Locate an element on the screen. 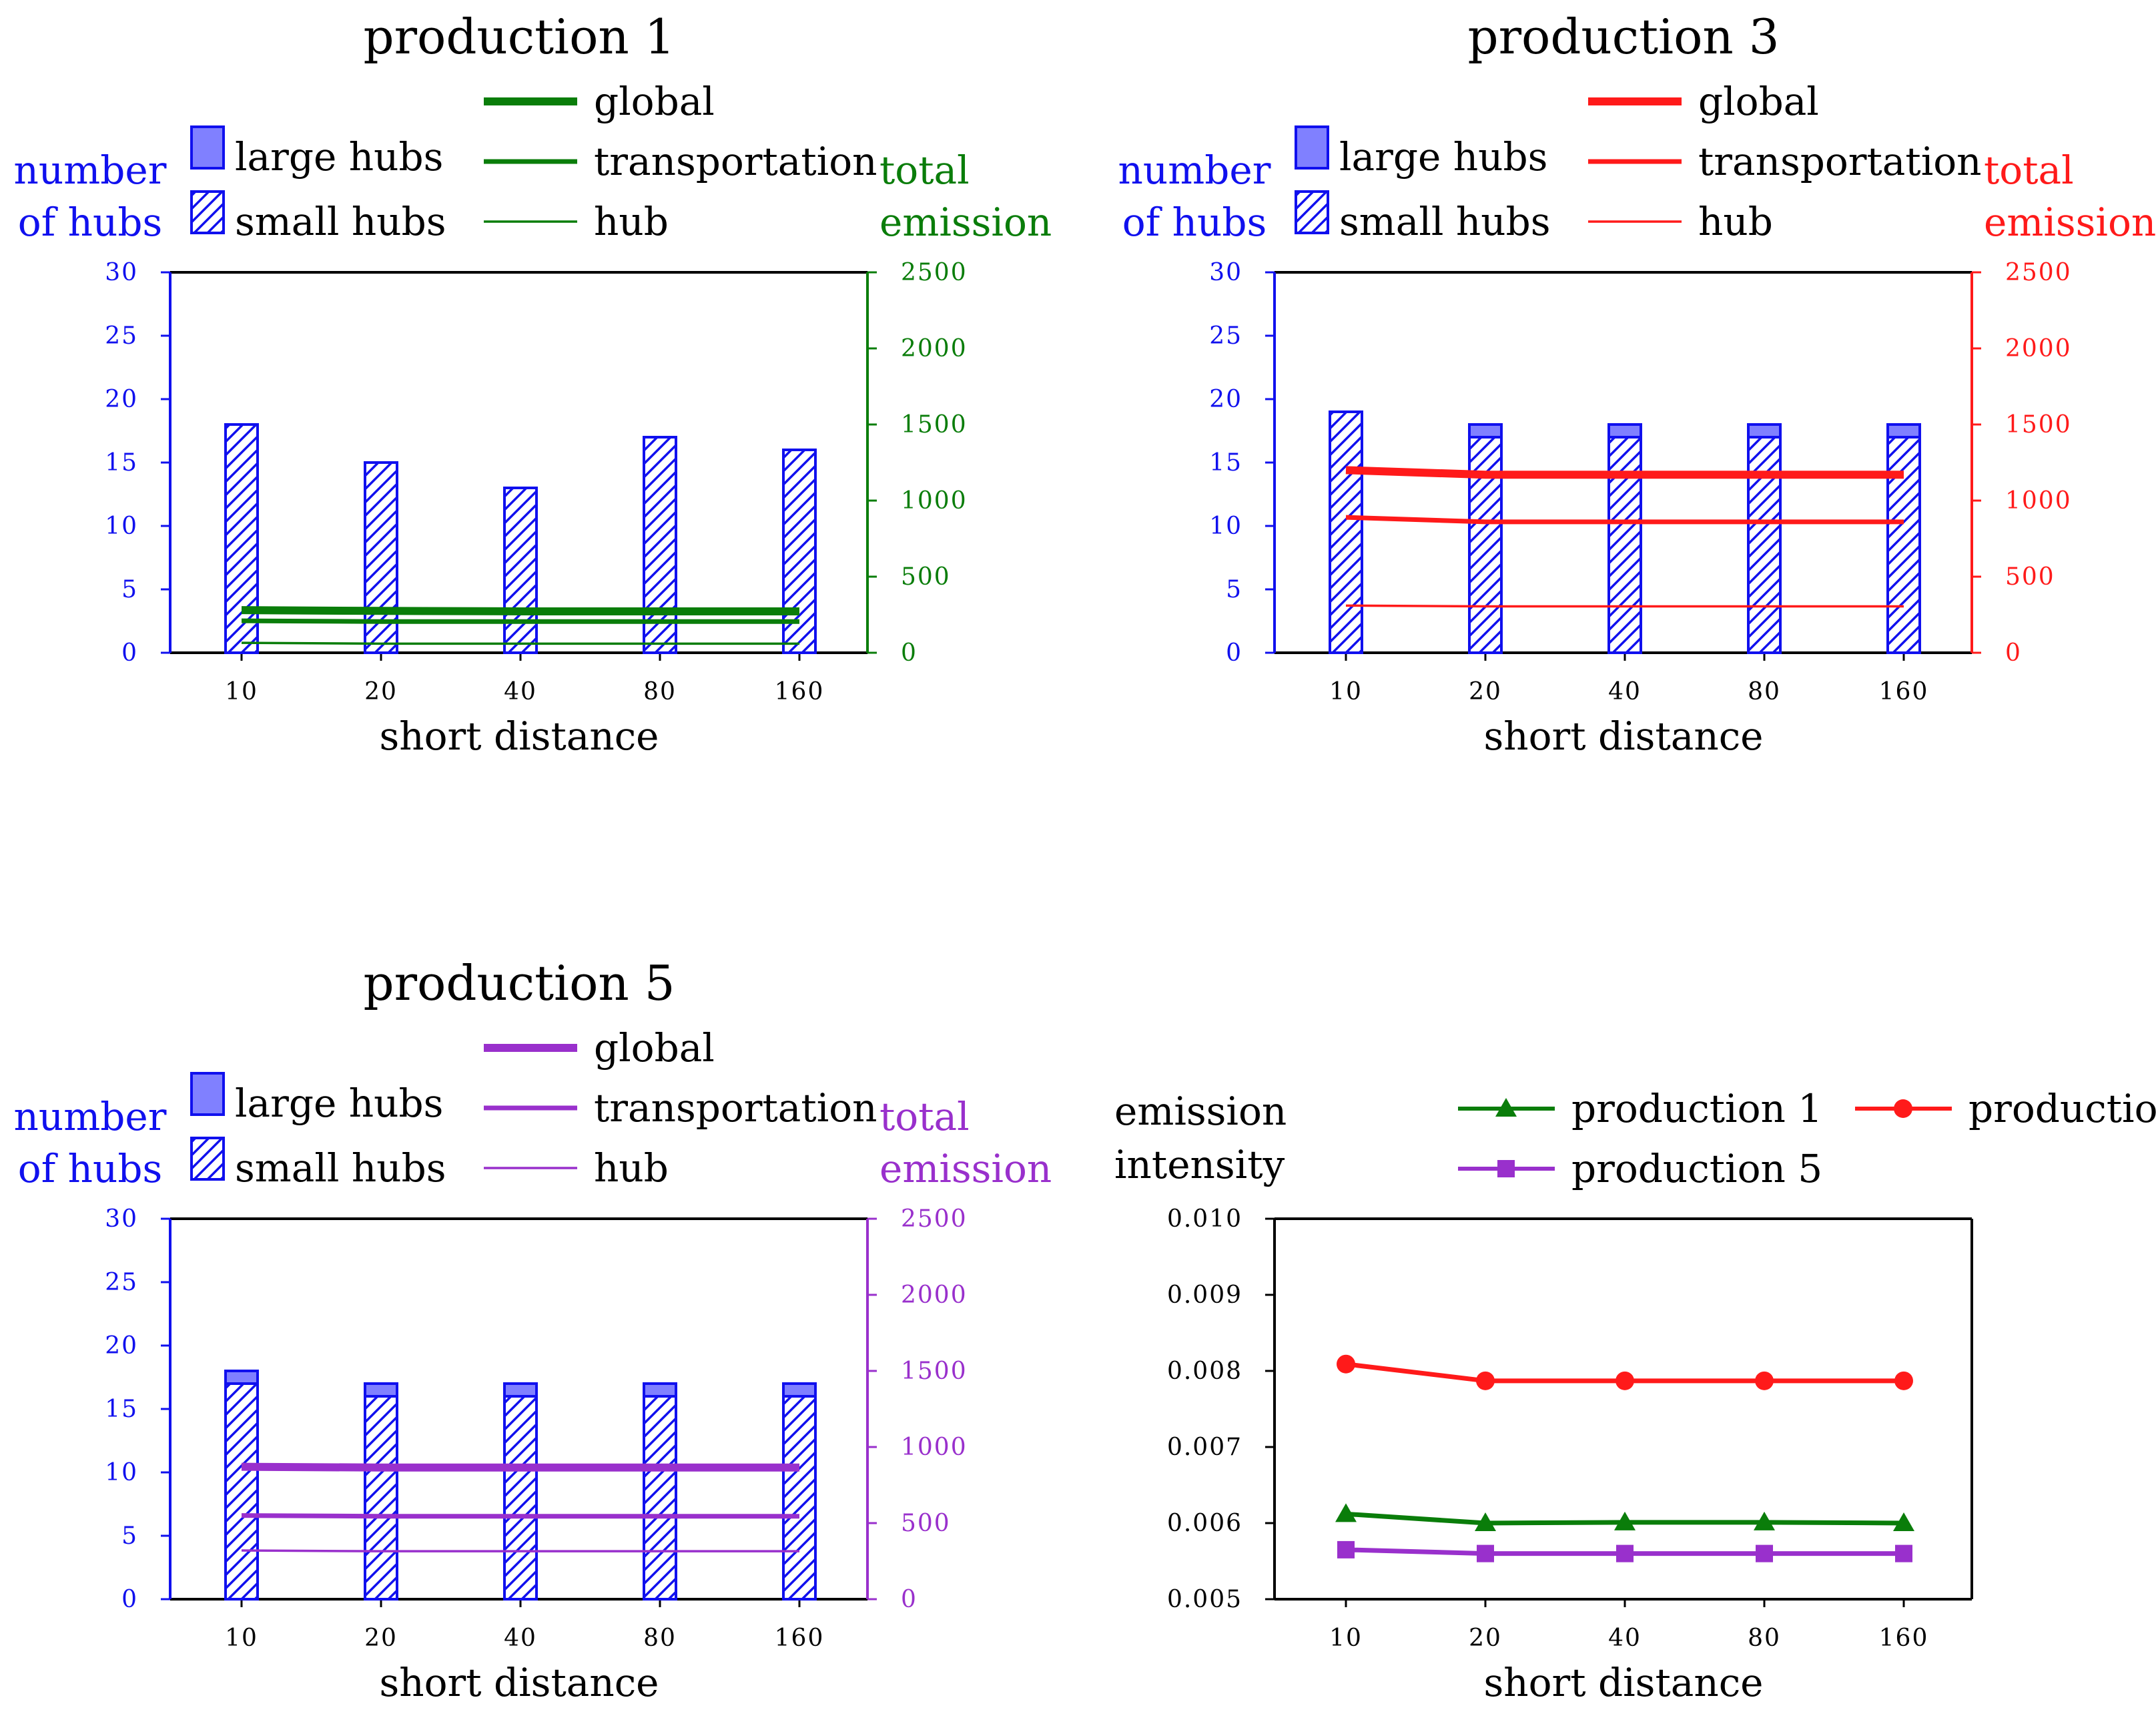 The height and width of the screenshot is (1726, 2156). chart-title: production 5 is located at coordinates (519, 983).